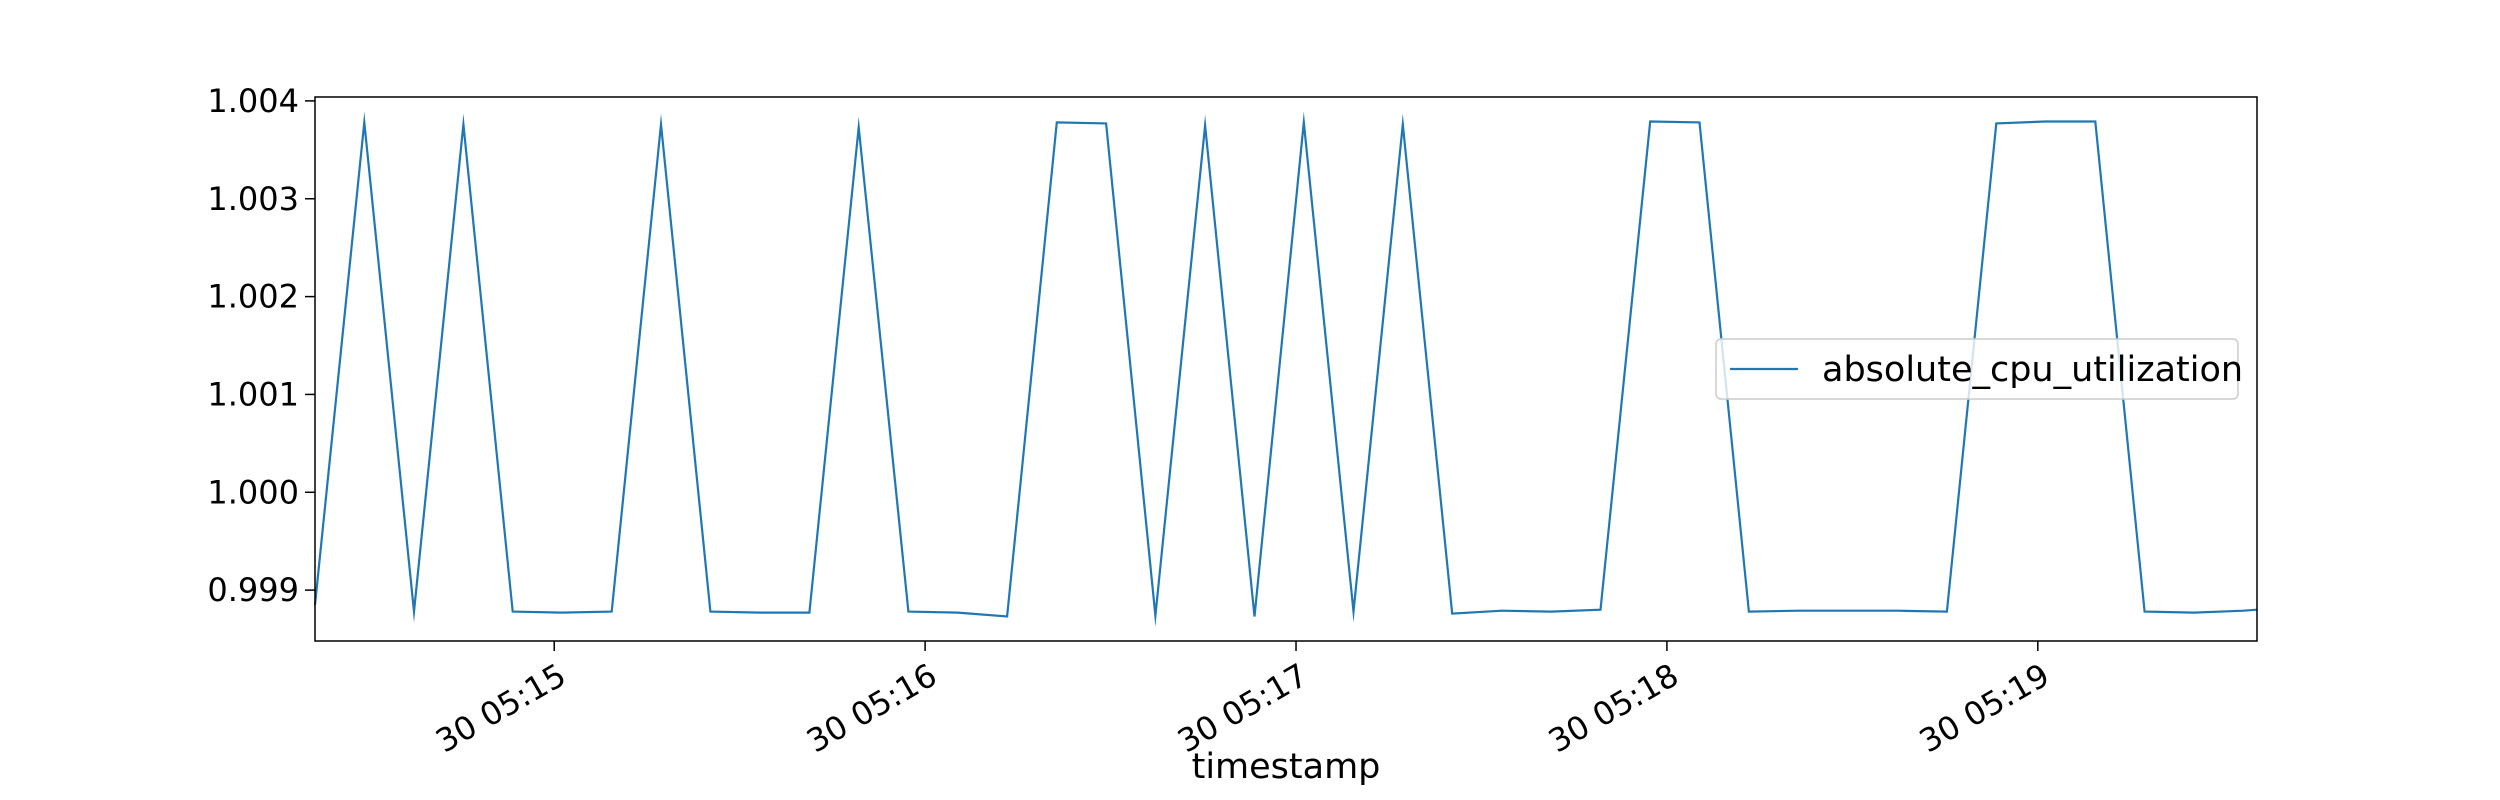 The height and width of the screenshot is (800, 2500). Describe the element at coordinates (253, 394) in the screenshot. I see `y-tick-label: 1.001` at that location.